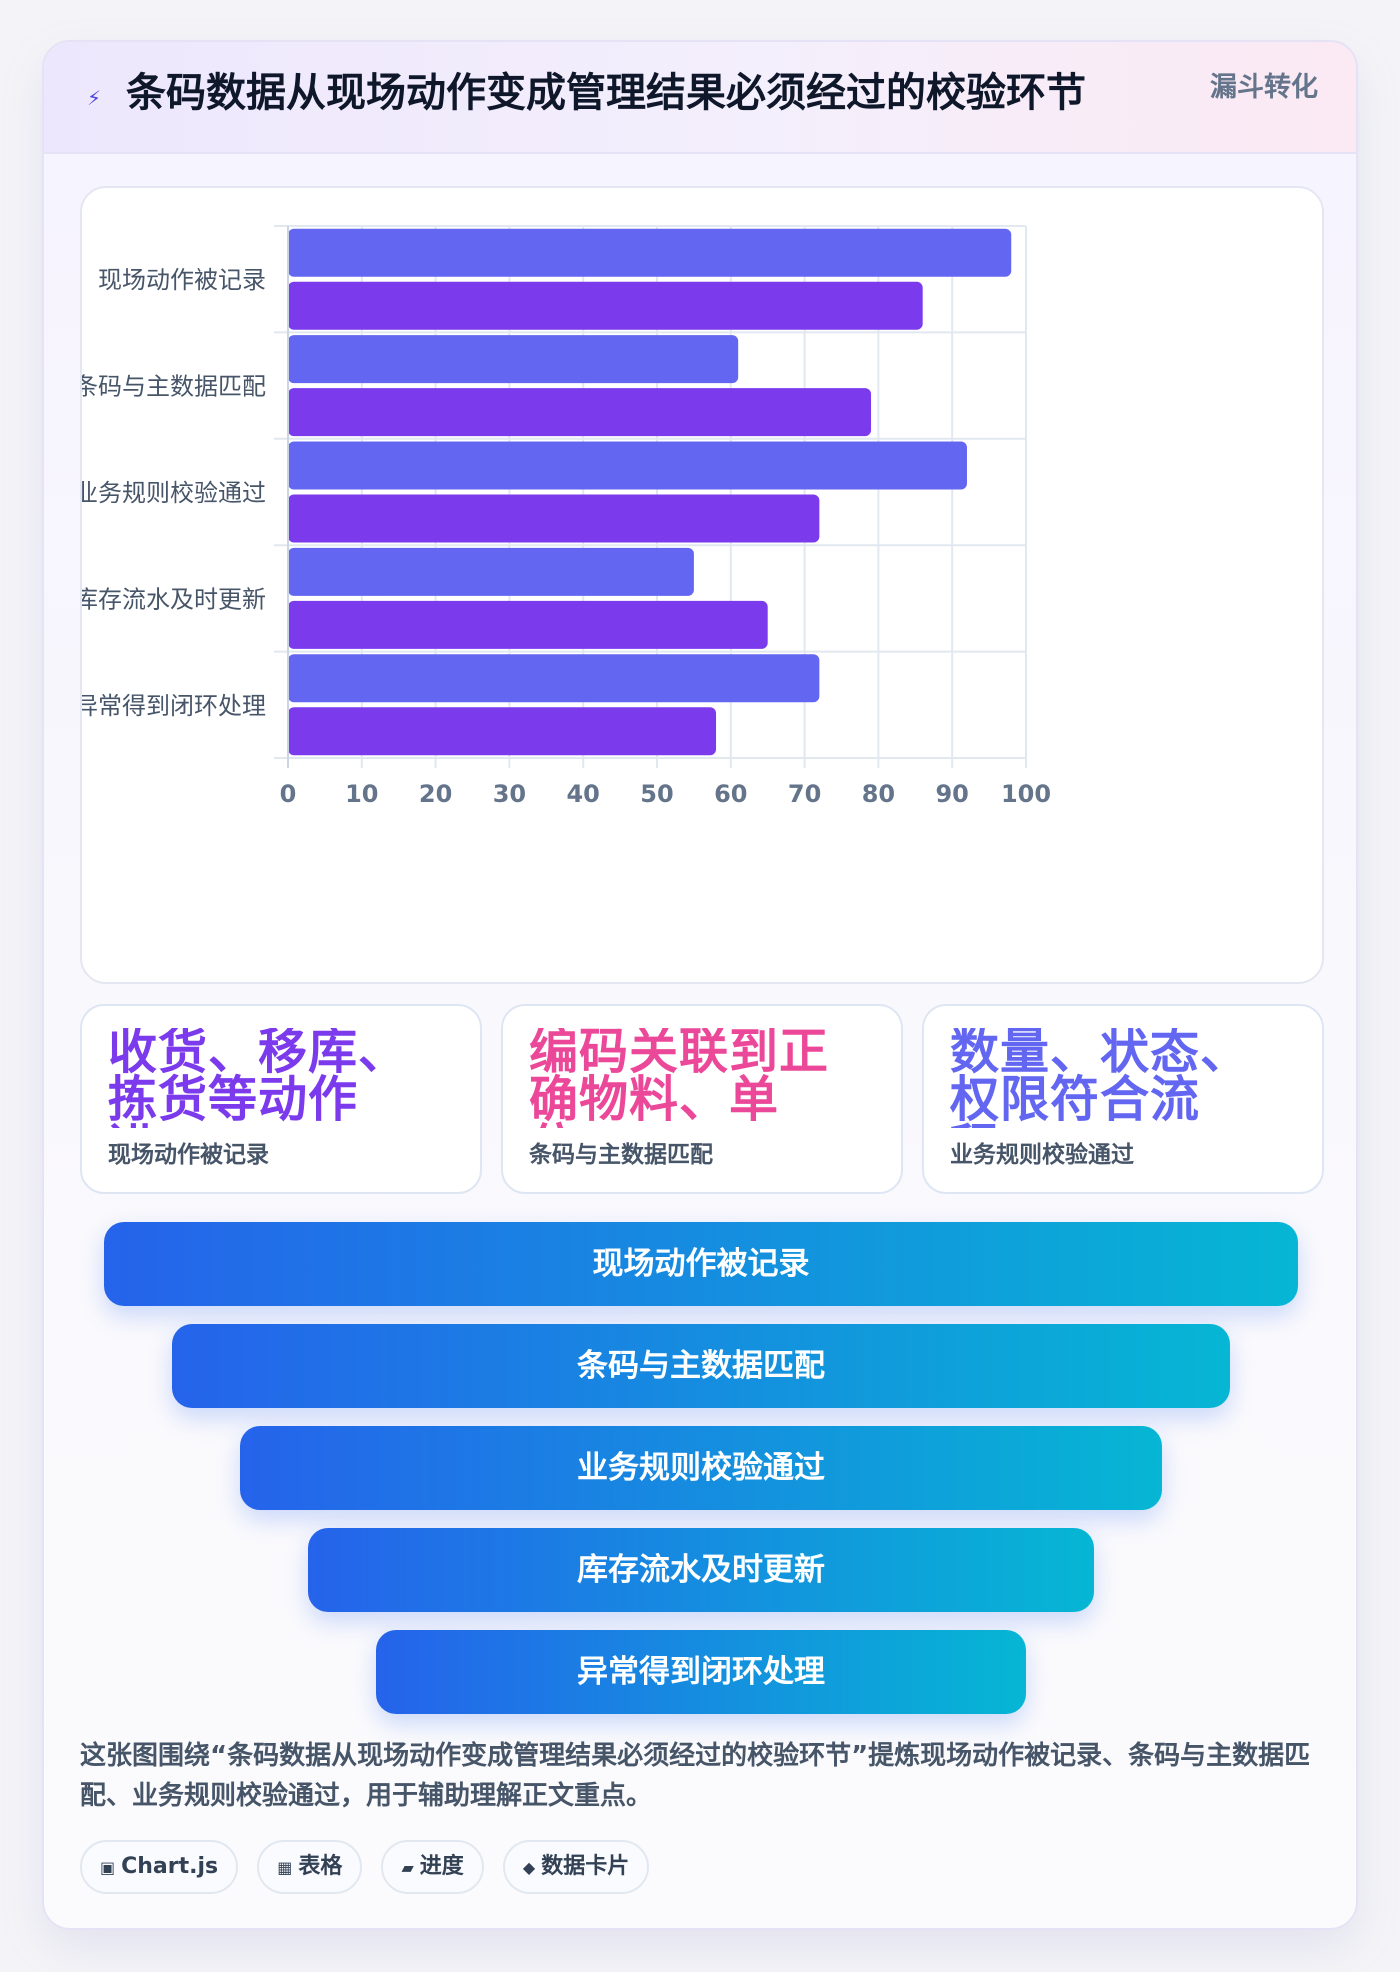  I want to click on chart-icon: ▣, so click(108, 1867).